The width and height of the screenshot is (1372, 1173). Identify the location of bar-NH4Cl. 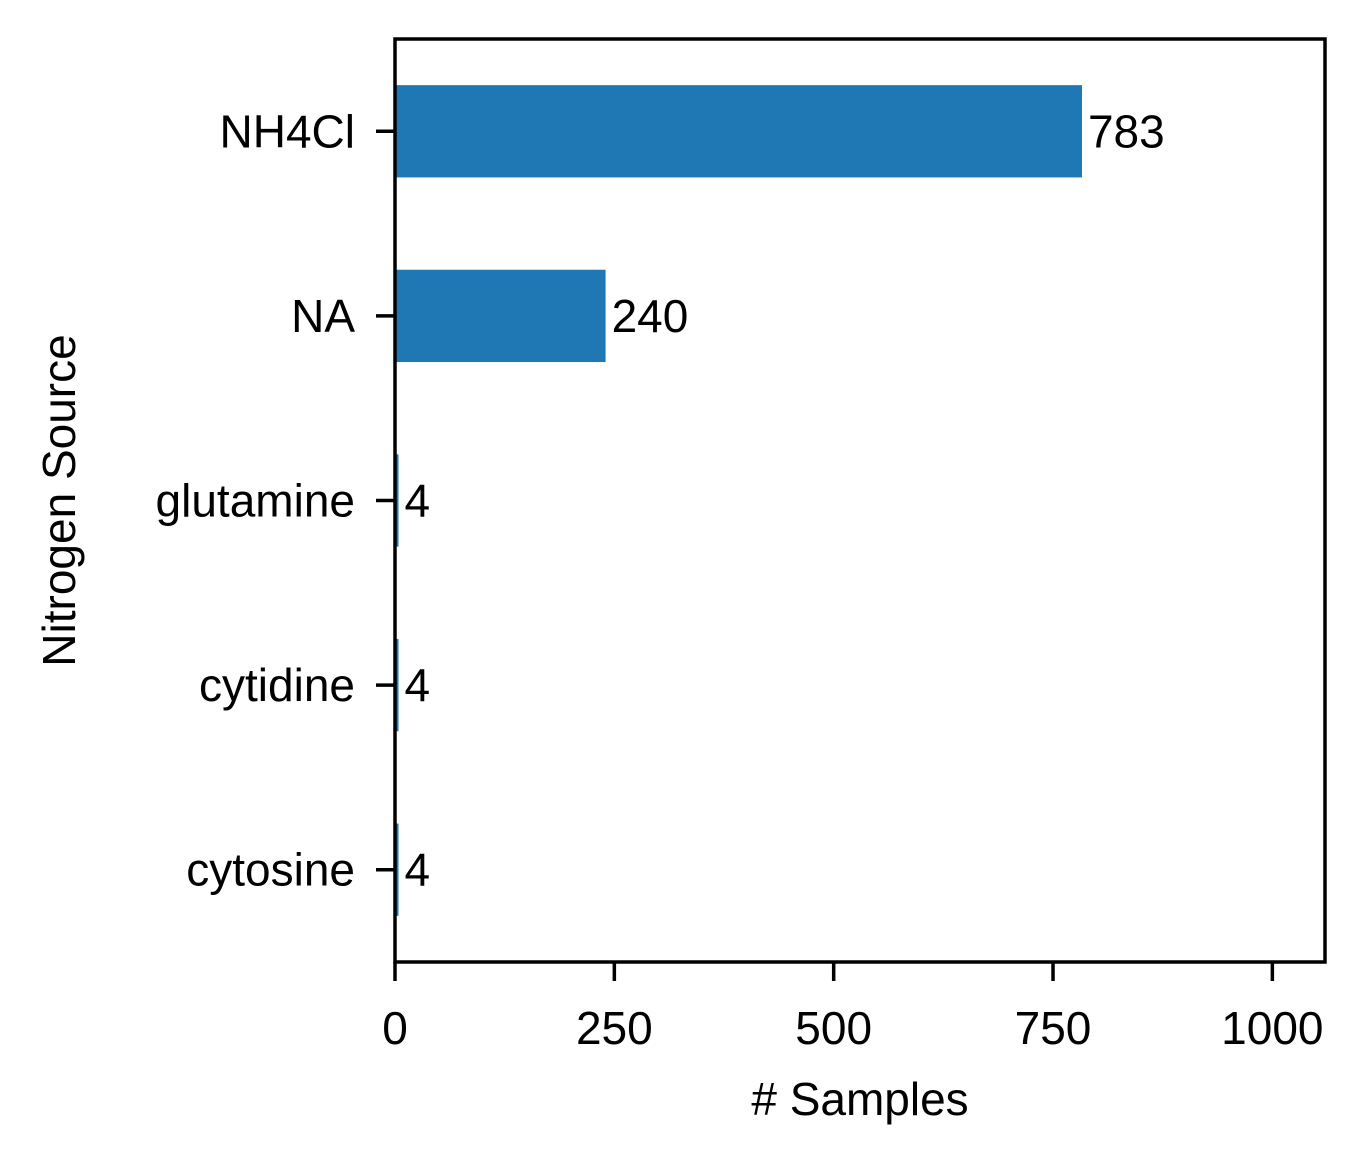
(738, 131).